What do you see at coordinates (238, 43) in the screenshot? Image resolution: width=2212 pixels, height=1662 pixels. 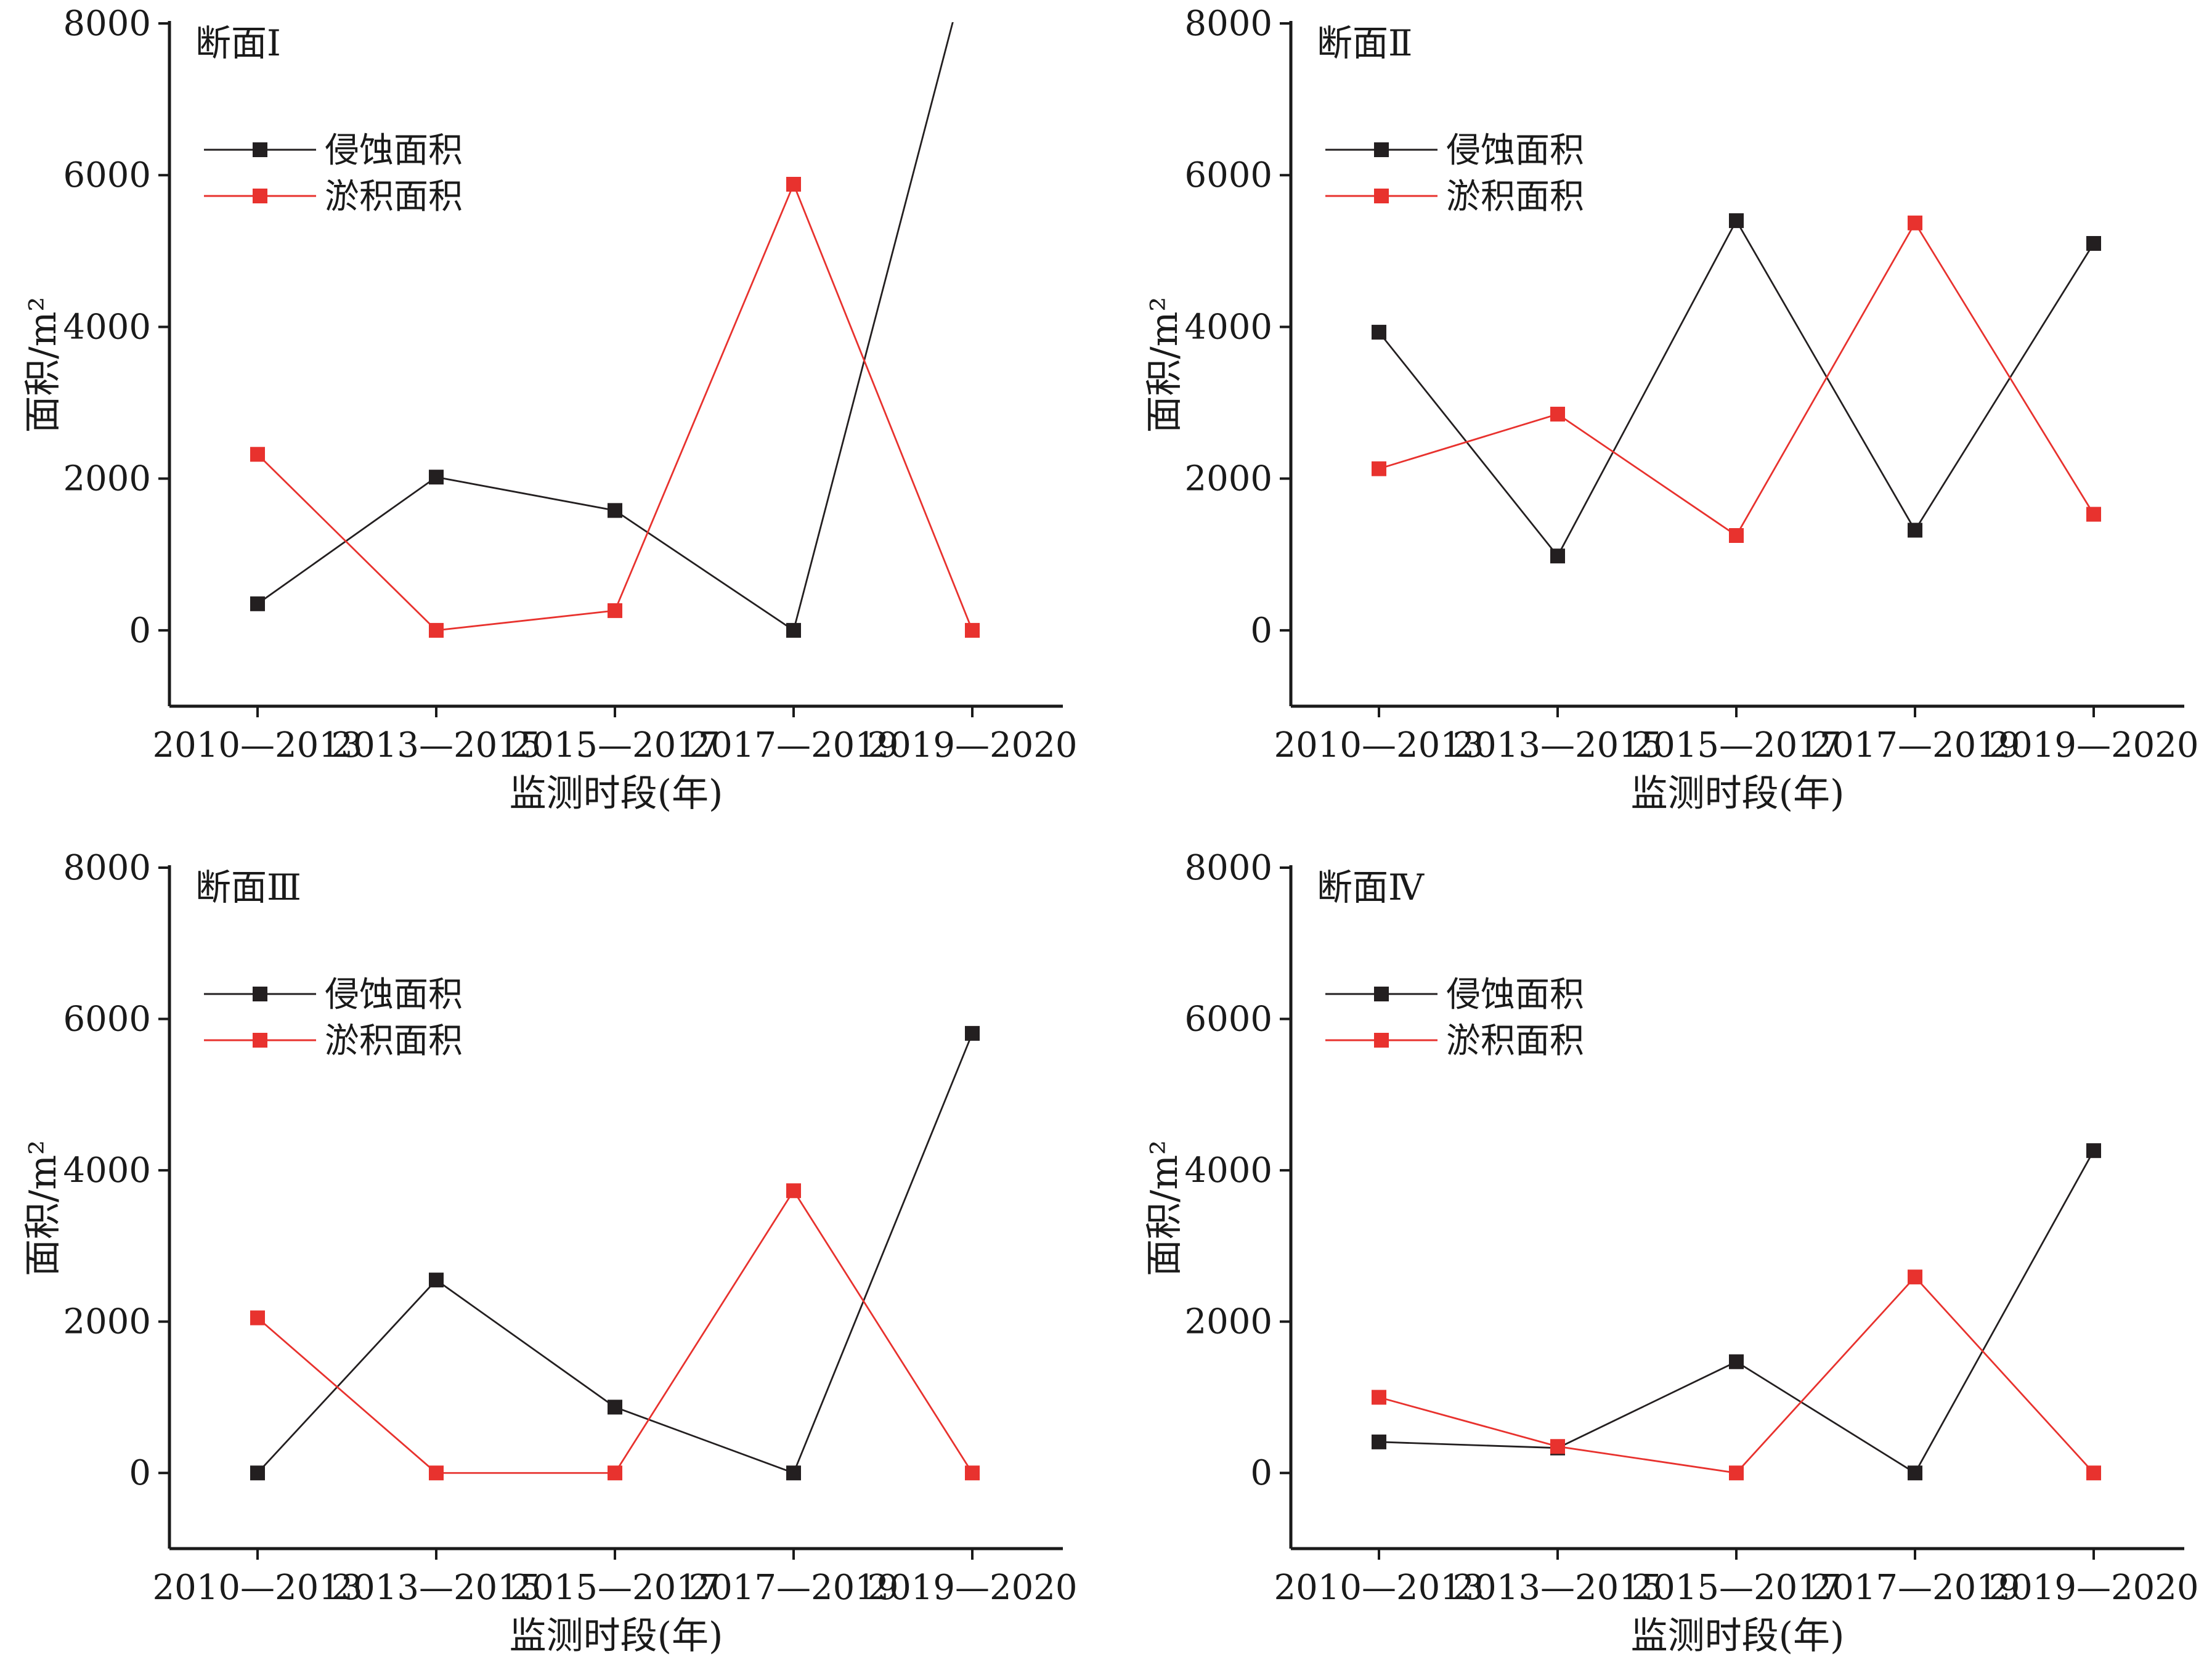 I see `panel-title: 断面Ⅰ` at bounding box center [238, 43].